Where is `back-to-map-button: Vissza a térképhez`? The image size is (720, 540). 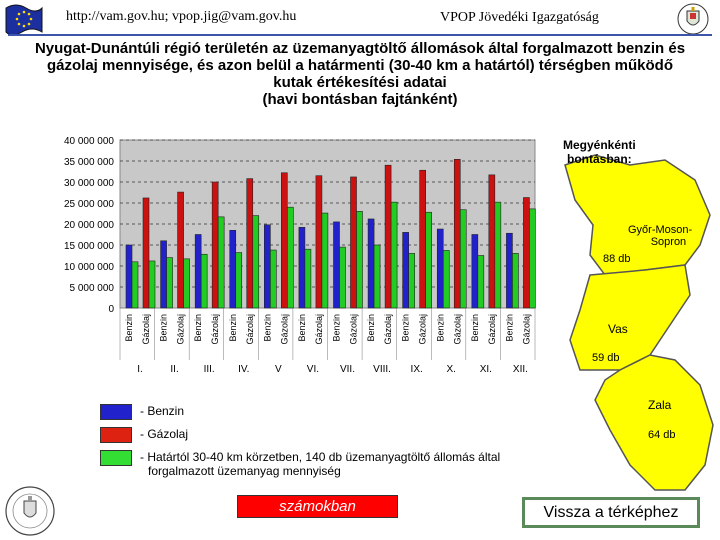 back-to-map-button: Vissza a térképhez is located at coordinates (611, 512).